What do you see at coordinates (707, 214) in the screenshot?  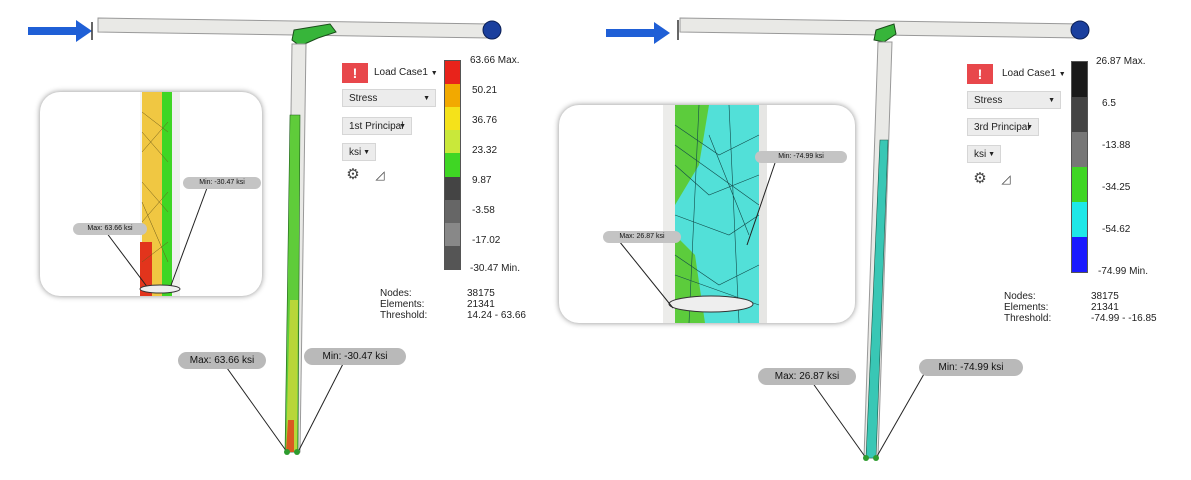 I see `right-inset: Max: 26.87 ksi Min: -74.99 ksi` at bounding box center [707, 214].